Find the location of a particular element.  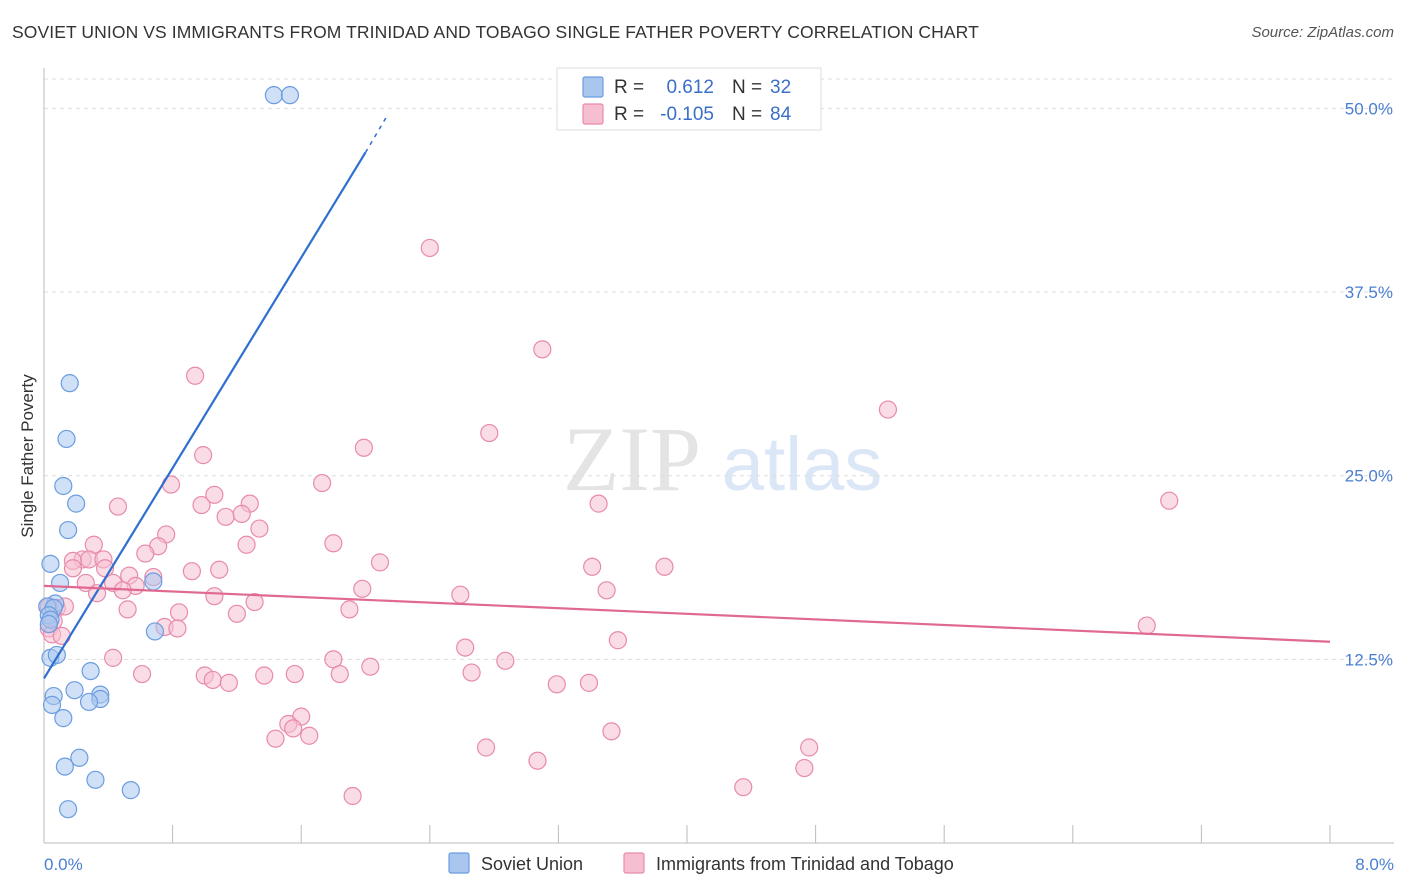

y-axis-label: Single Father Poverty is located at coordinates (27, 456).